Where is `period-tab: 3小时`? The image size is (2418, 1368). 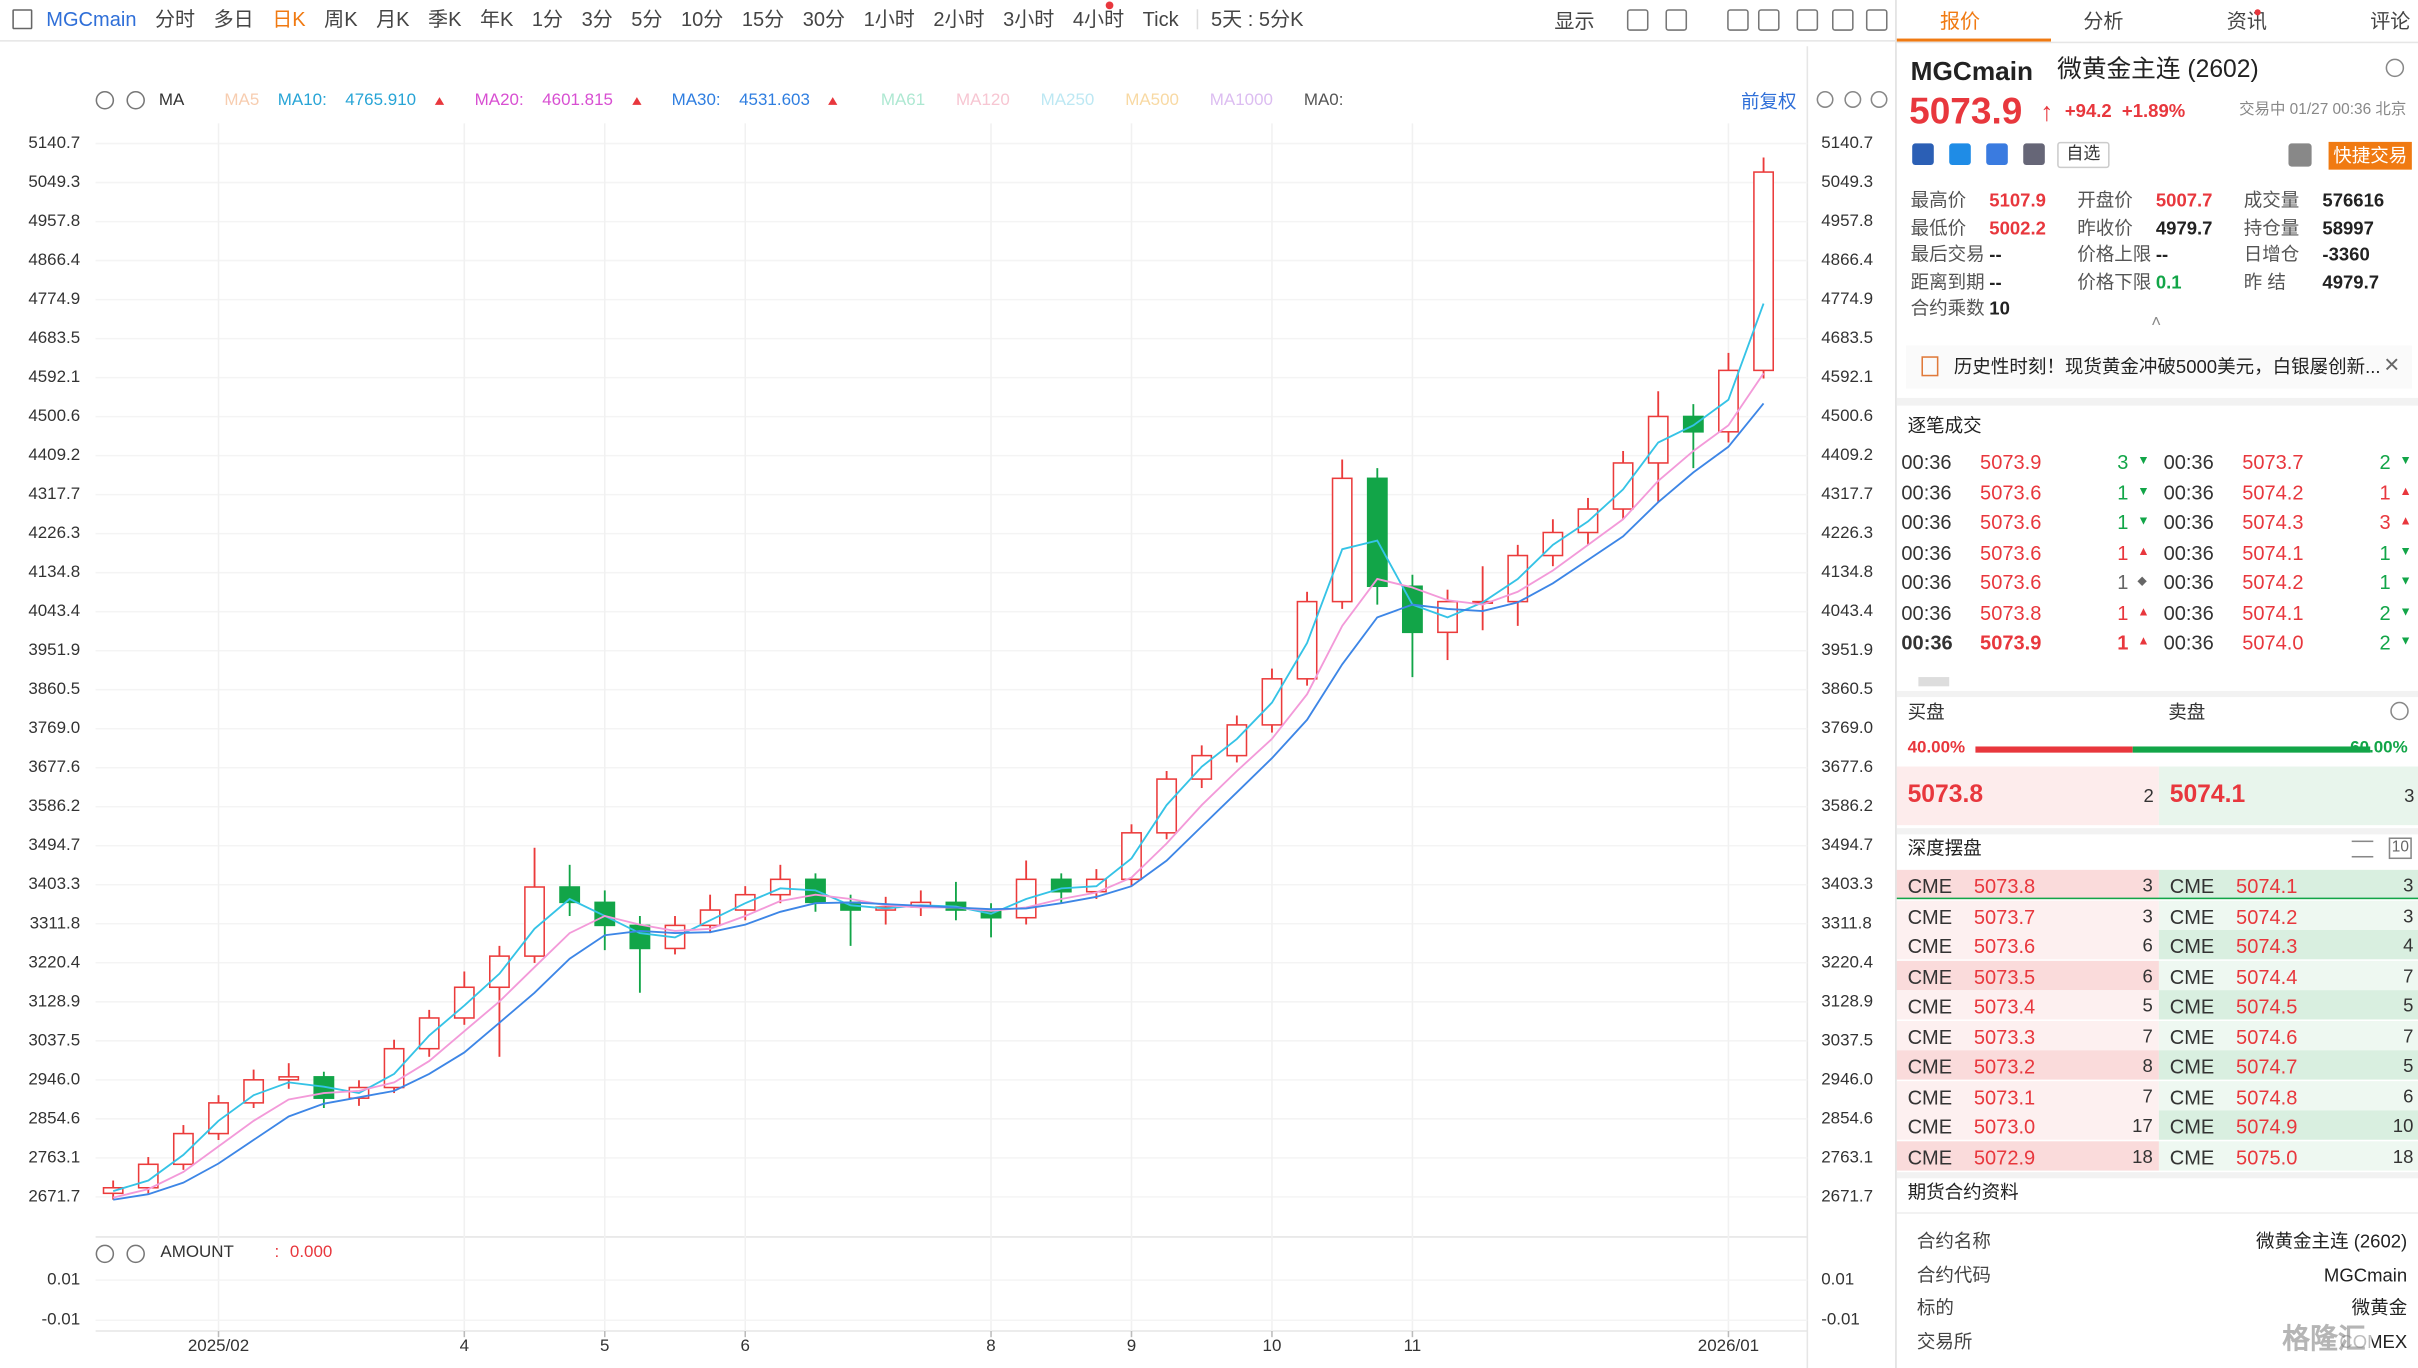
period-tab: 3小时 is located at coordinates (1029, 19).